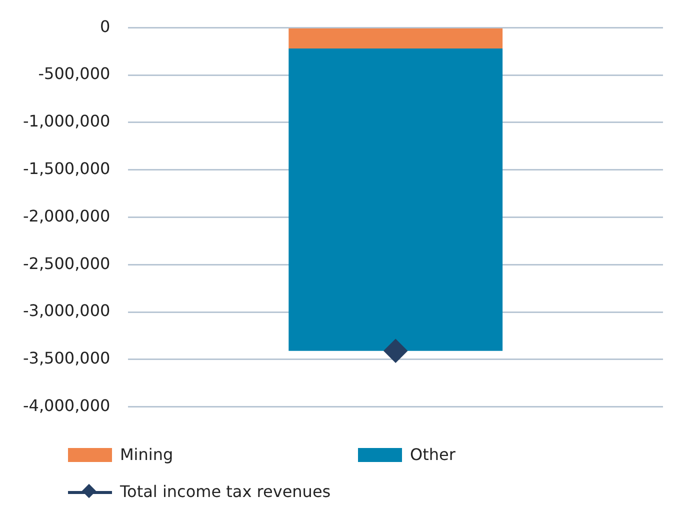 The width and height of the screenshot is (676, 522). I want to click on y-tick-label: 0, so click(105, 26).